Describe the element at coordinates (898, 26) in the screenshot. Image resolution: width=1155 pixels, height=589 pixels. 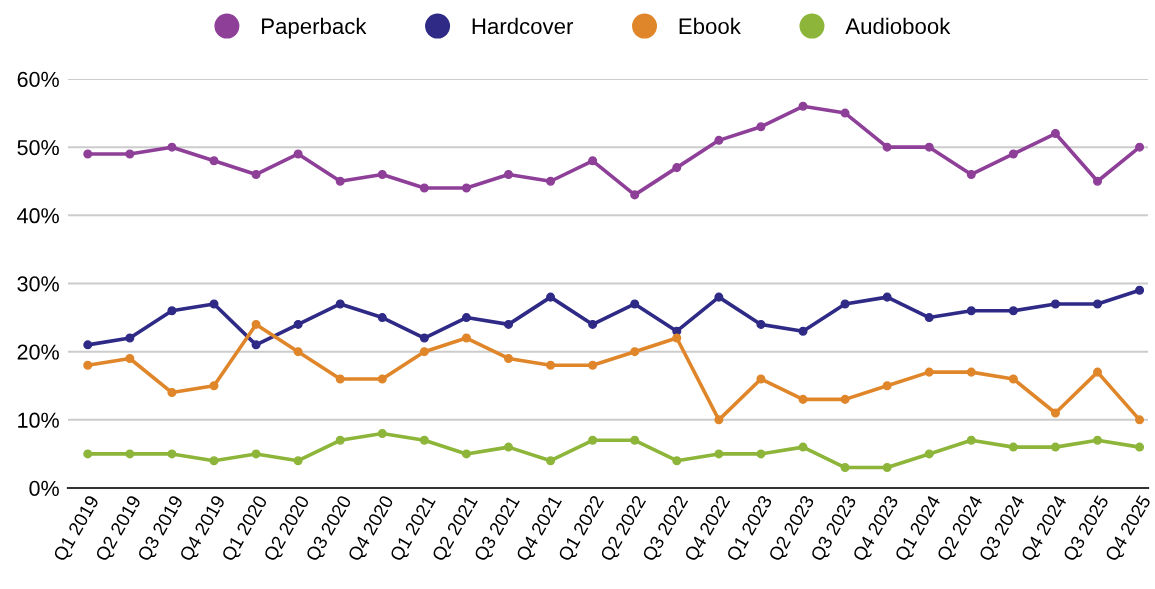
I see `legend-label: Audiobook` at that location.